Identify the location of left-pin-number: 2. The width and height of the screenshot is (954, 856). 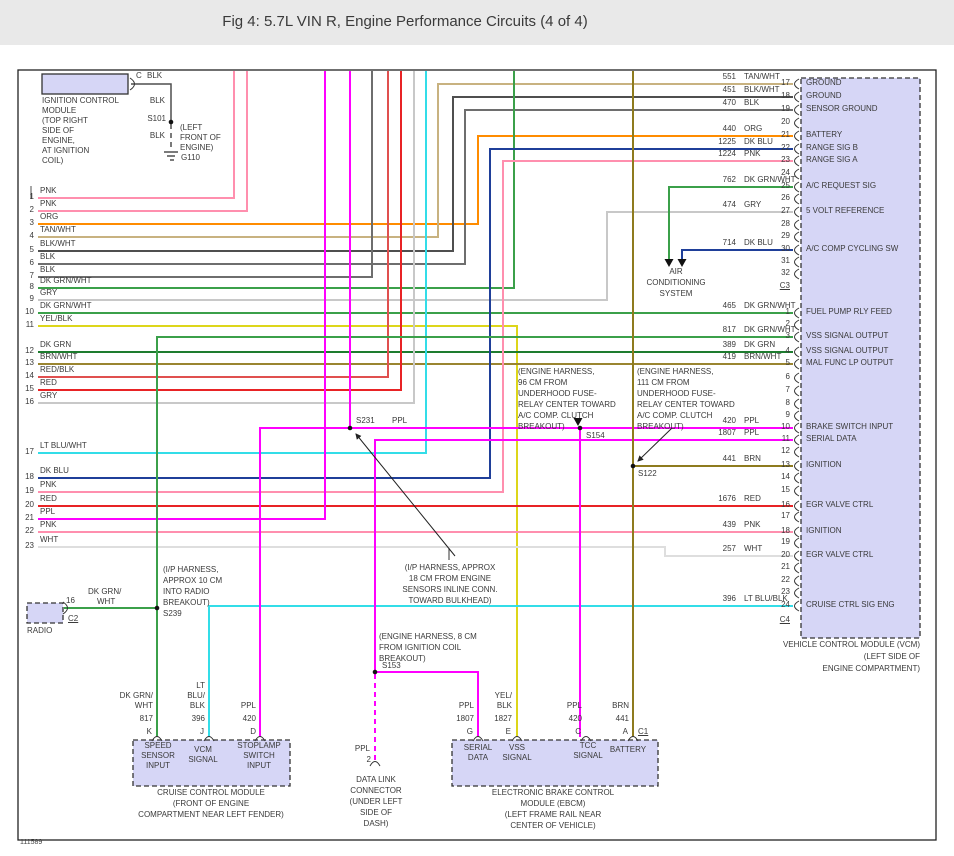
(31, 209).